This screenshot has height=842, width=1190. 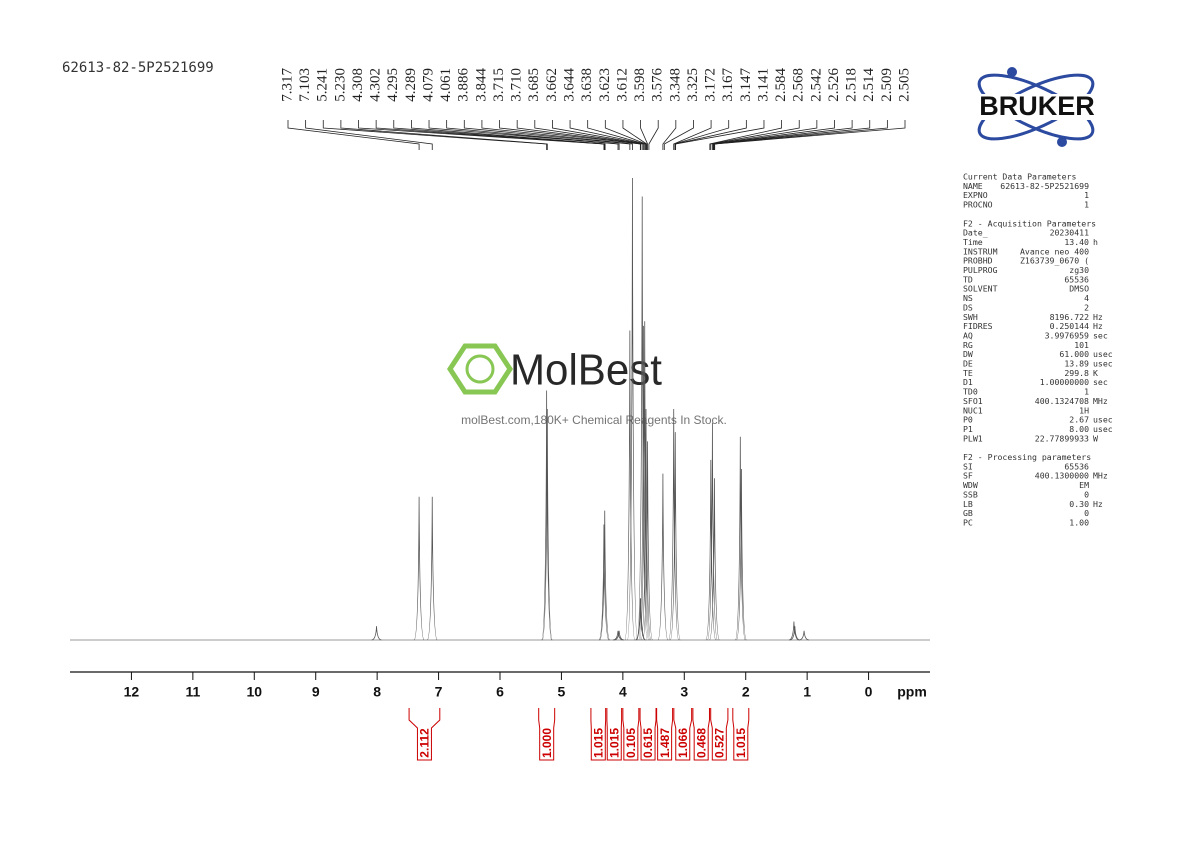 I want to click on param-value: DMSO, so click(x=1079, y=289).